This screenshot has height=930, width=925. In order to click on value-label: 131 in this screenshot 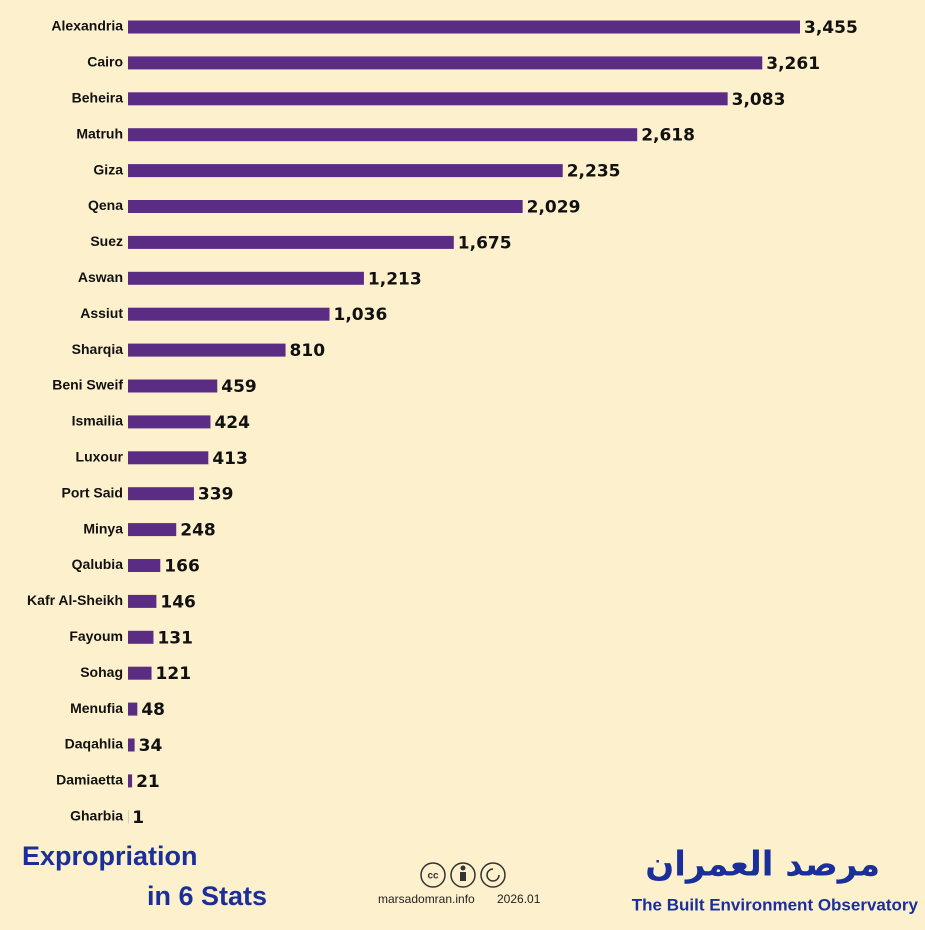, I will do `click(175, 638)`.